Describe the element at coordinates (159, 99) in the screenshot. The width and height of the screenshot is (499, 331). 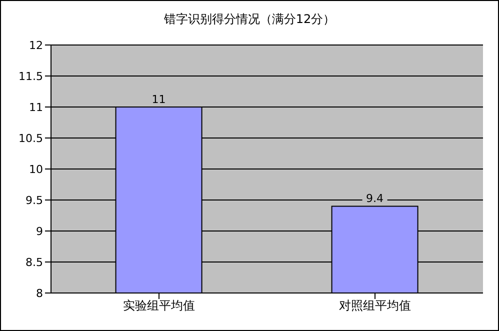
I see `data-label: 11` at that location.